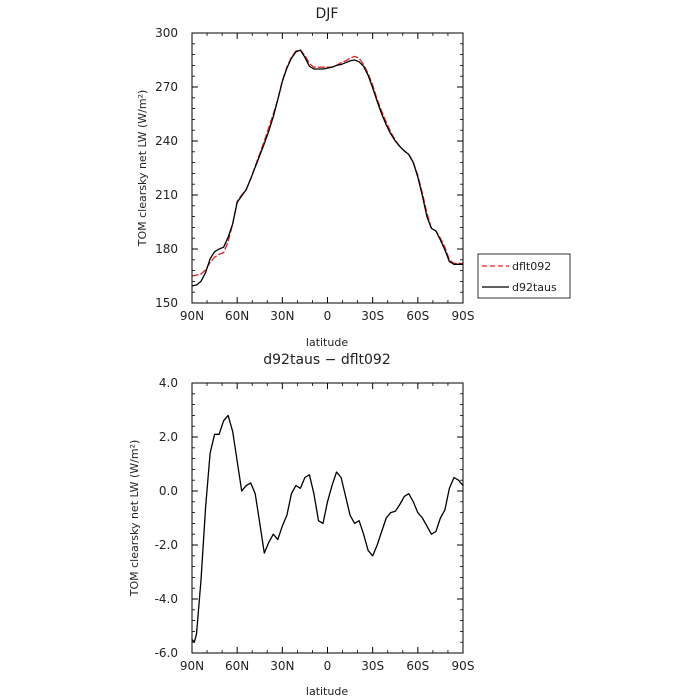 The image size is (700, 700). What do you see at coordinates (168, 491) in the screenshot?
I see `y-tick-label: 0.0` at bounding box center [168, 491].